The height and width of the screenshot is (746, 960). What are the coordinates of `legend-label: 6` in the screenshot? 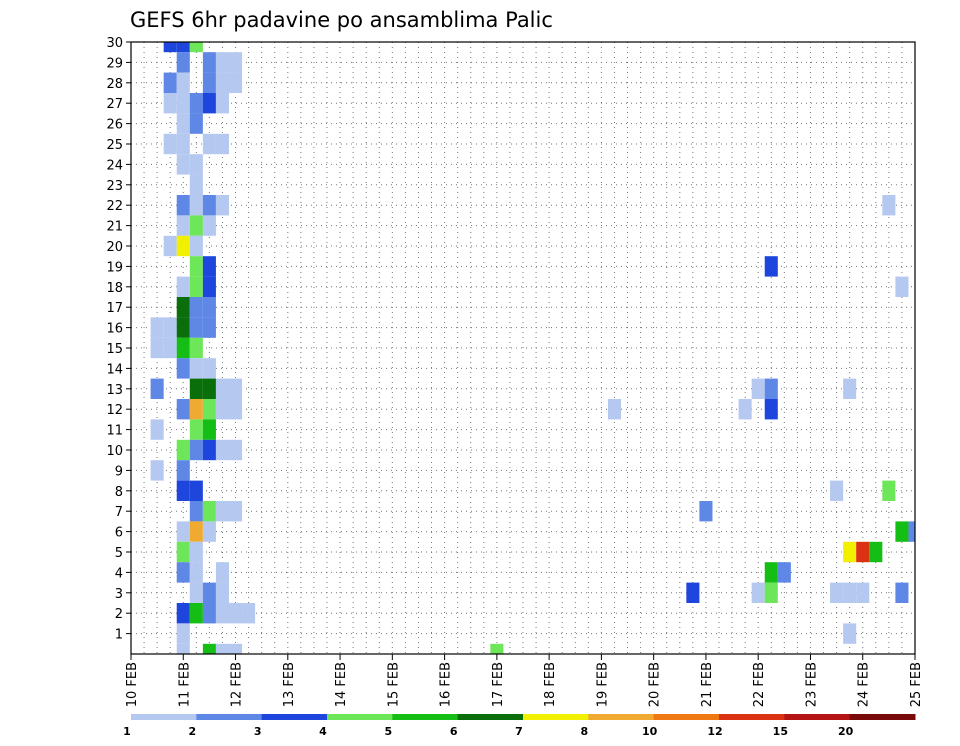 It's located at (454, 731).